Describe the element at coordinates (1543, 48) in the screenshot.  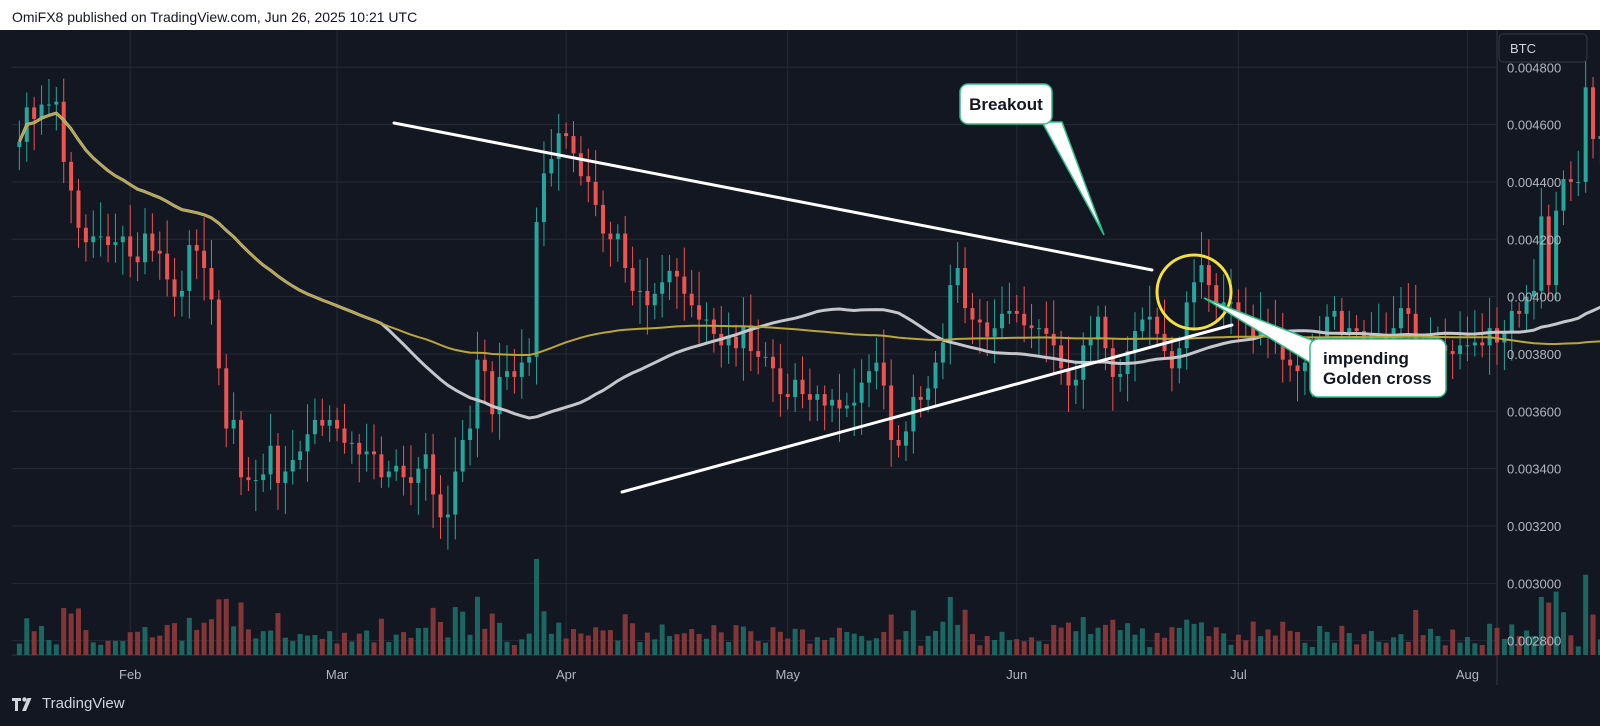
I see `symbol-badge: BTC` at that location.